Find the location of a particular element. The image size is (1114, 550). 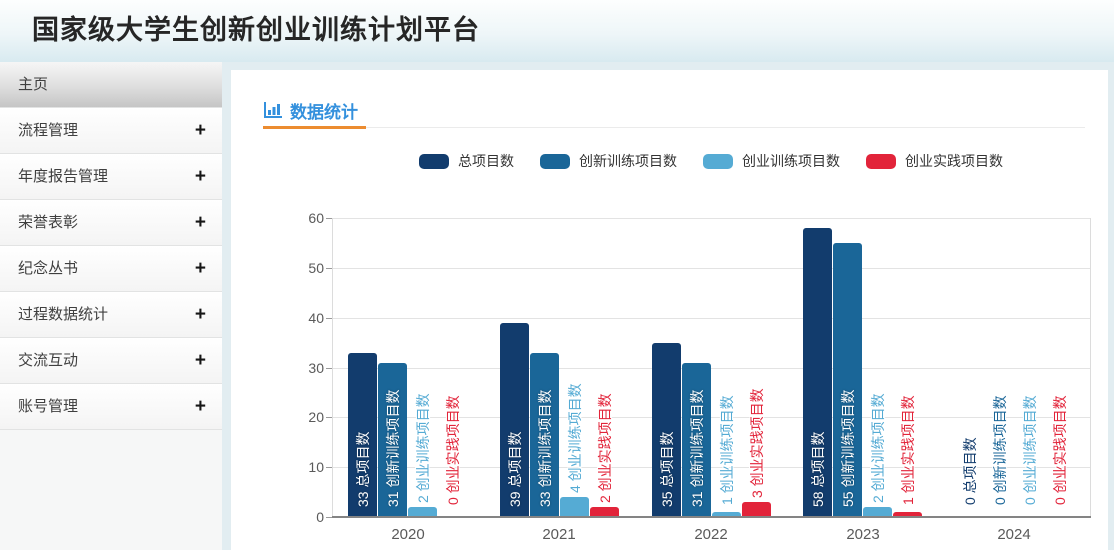

sidebar-item-label: 荣誉表彰 is located at coordinates (48, 222).